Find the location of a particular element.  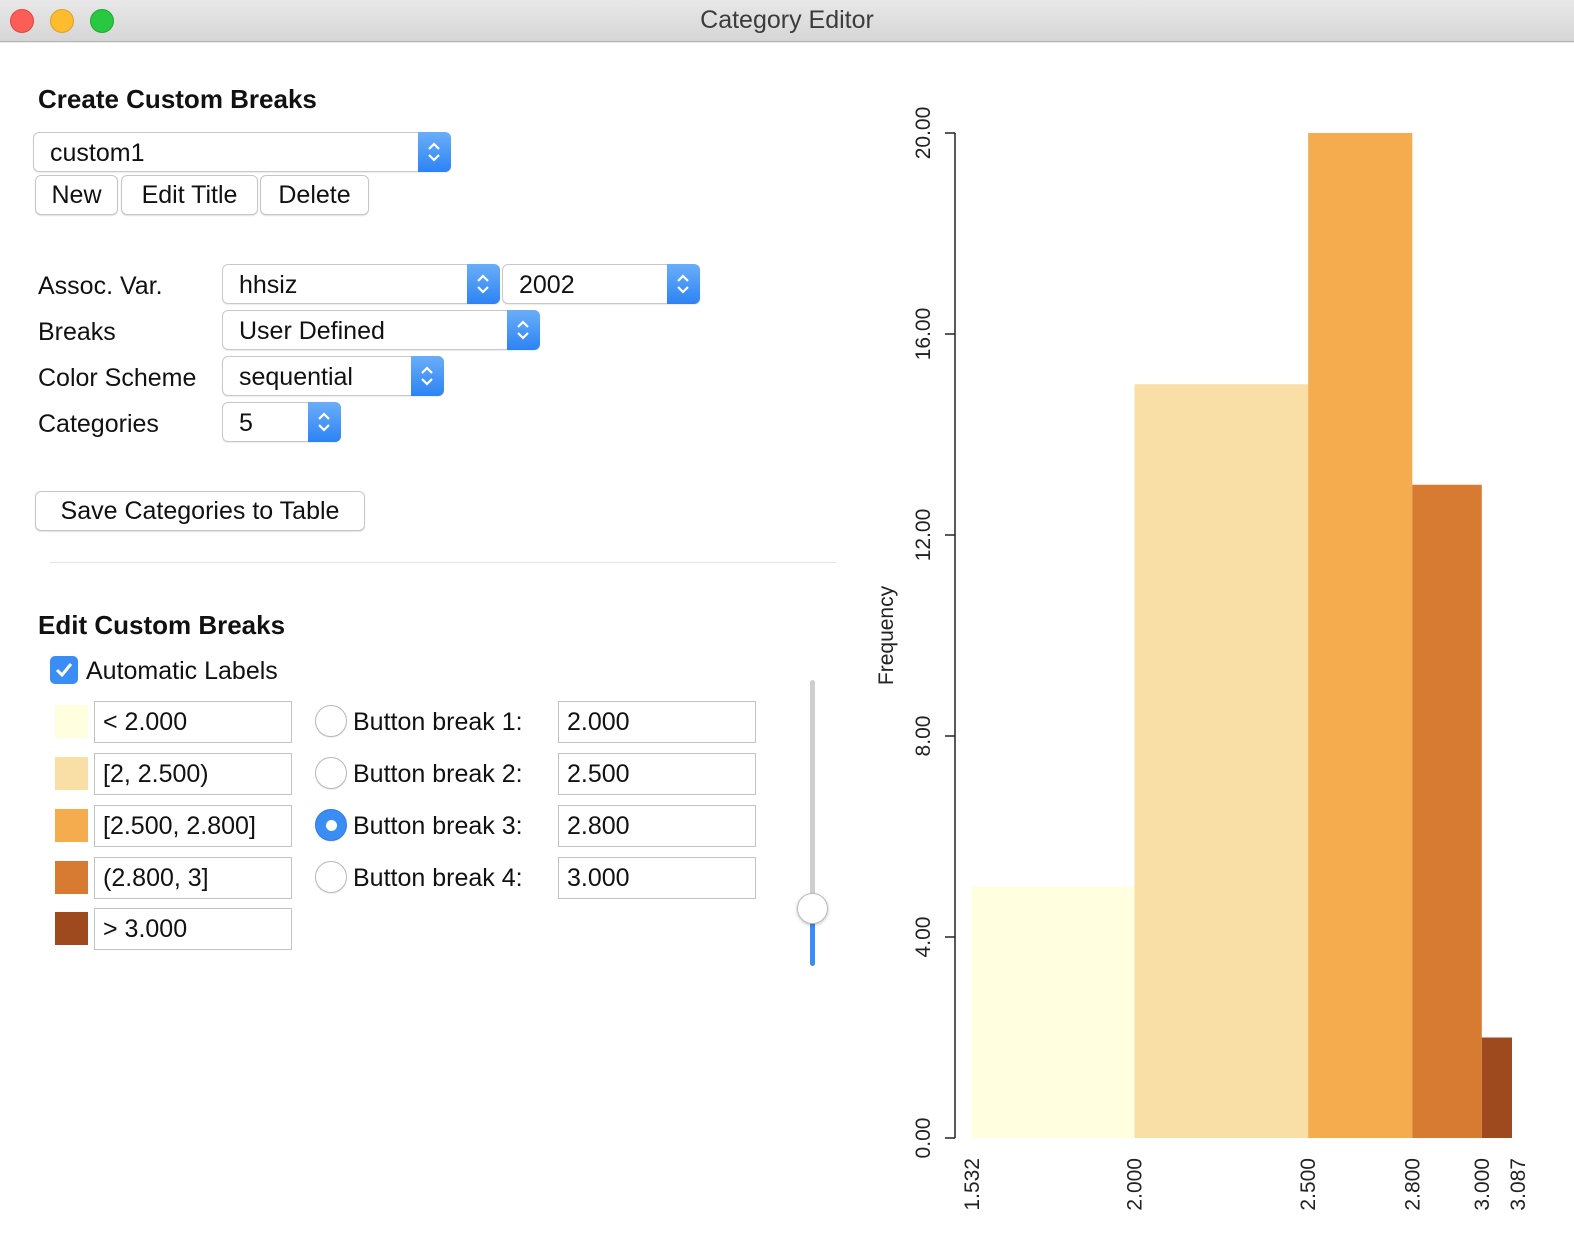

y-tick-label-4: 16.00 is located at coordinates (923, 334).